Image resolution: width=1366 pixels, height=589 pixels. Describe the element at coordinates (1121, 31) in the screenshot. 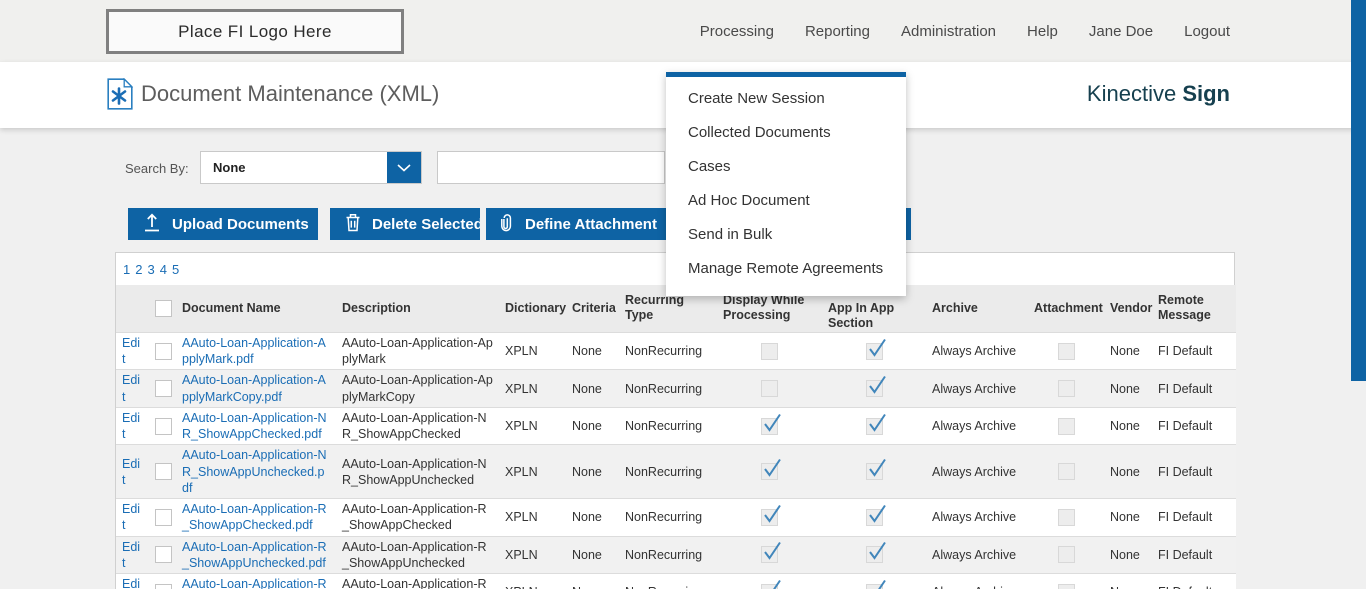

I see `nav-item-user: Jane Doe` at that location.